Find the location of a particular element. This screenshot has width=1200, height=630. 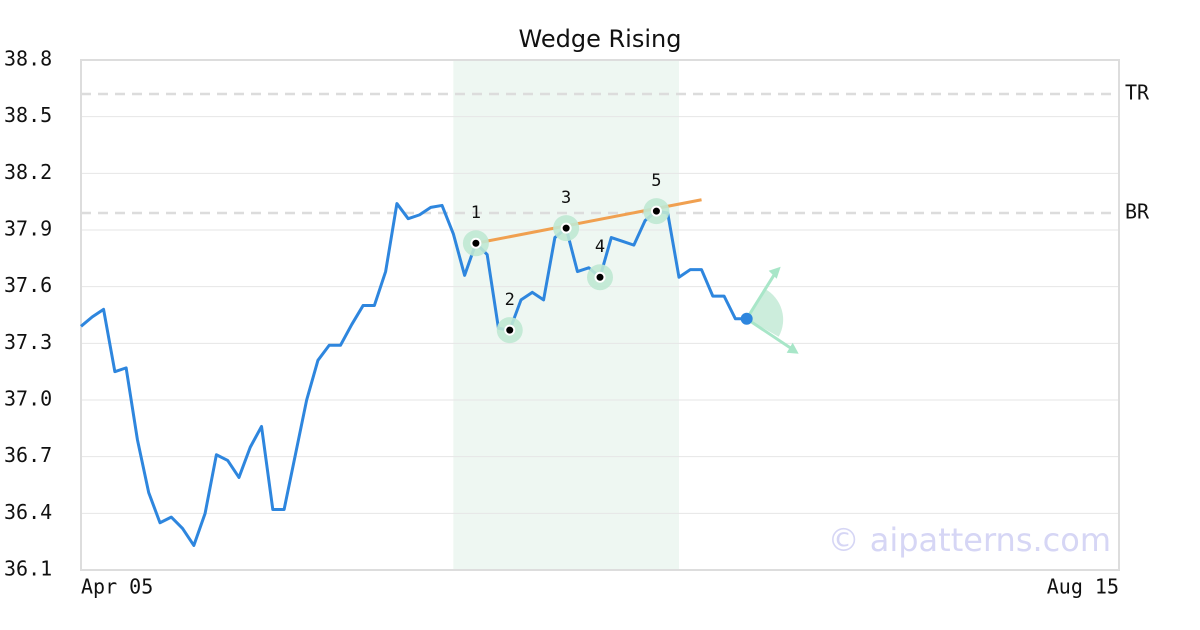

pattern-label: 1 is located at coordinates (476, 213).